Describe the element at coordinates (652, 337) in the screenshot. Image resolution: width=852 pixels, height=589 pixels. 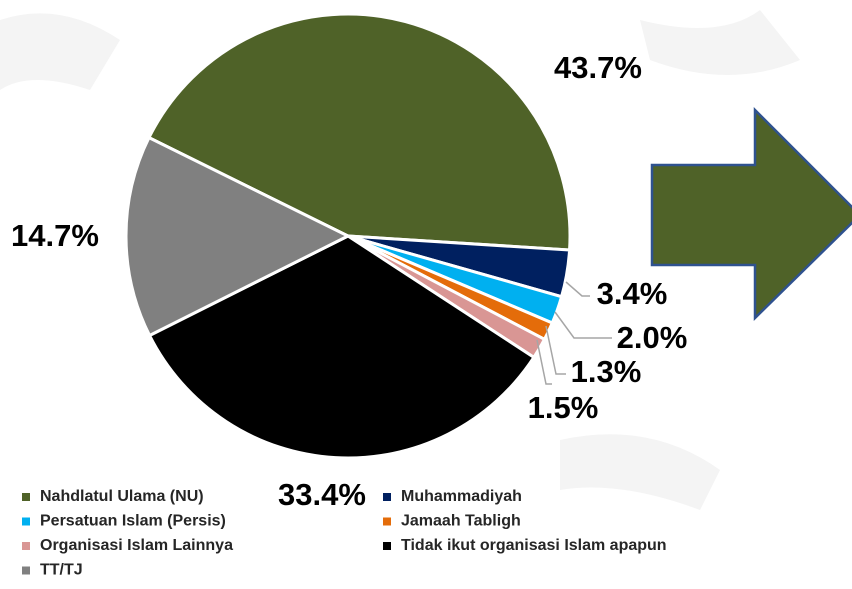
I see `data-label: 2.0%` at that location.